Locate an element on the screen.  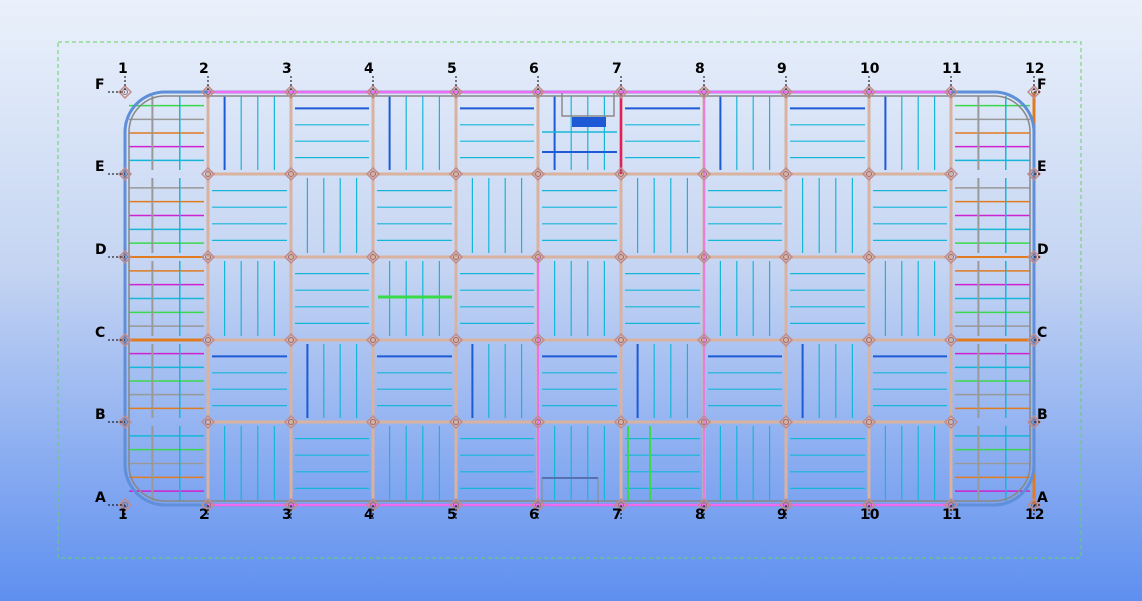
grid-label-row-C: C is located at coordinates (1042, 333).